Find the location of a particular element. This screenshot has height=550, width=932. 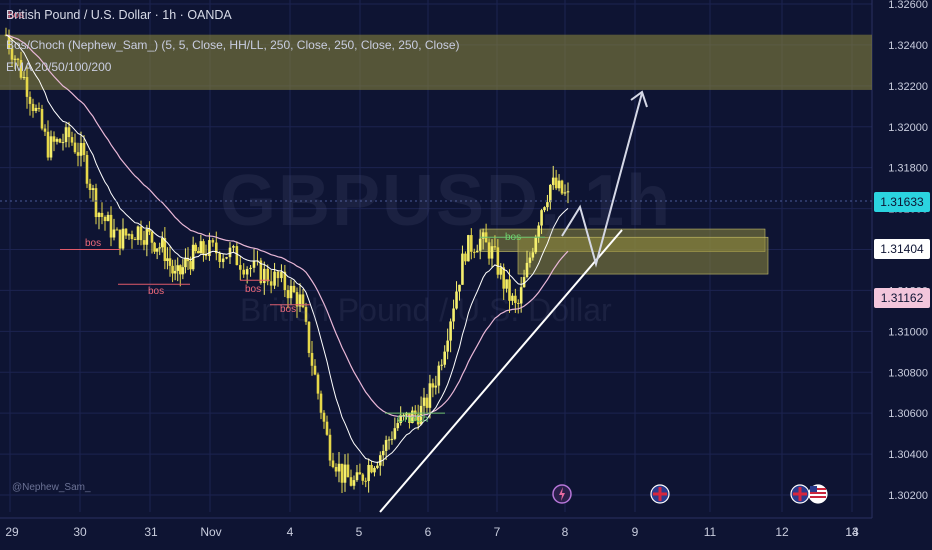

x-tick-label: 12 is located at coordinates (782, 532).